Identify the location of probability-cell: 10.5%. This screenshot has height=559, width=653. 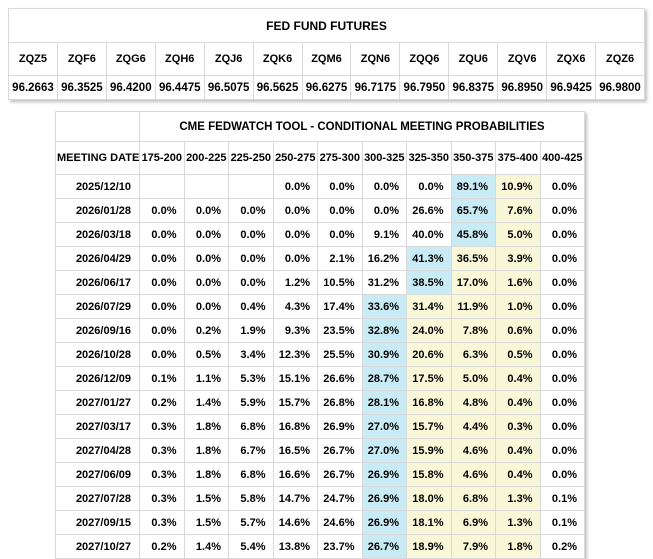
(340, 282).